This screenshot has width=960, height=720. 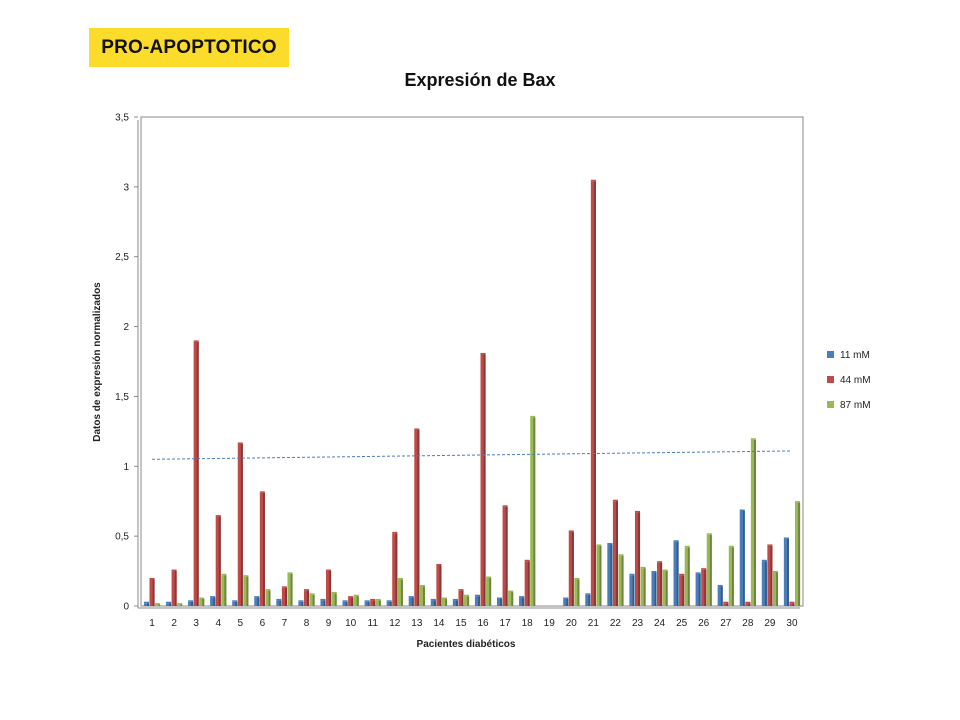 I want to click on y-tick-label: 2,5, so click(x=122, y=257).